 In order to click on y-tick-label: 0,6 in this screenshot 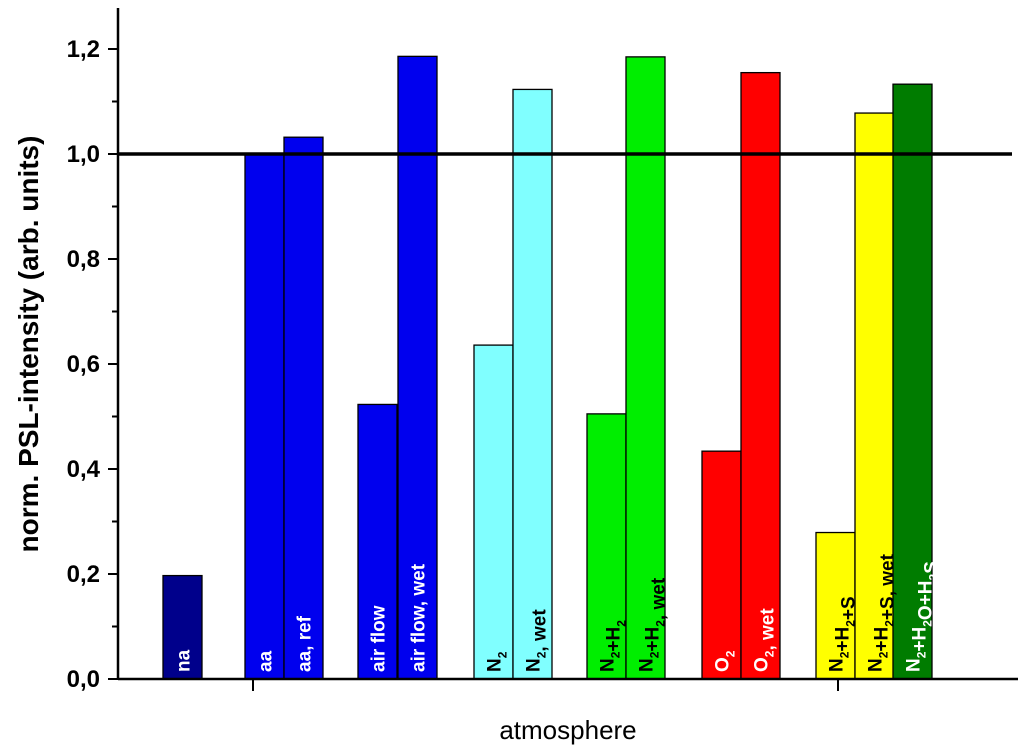, I will do `click(83, 364)`.